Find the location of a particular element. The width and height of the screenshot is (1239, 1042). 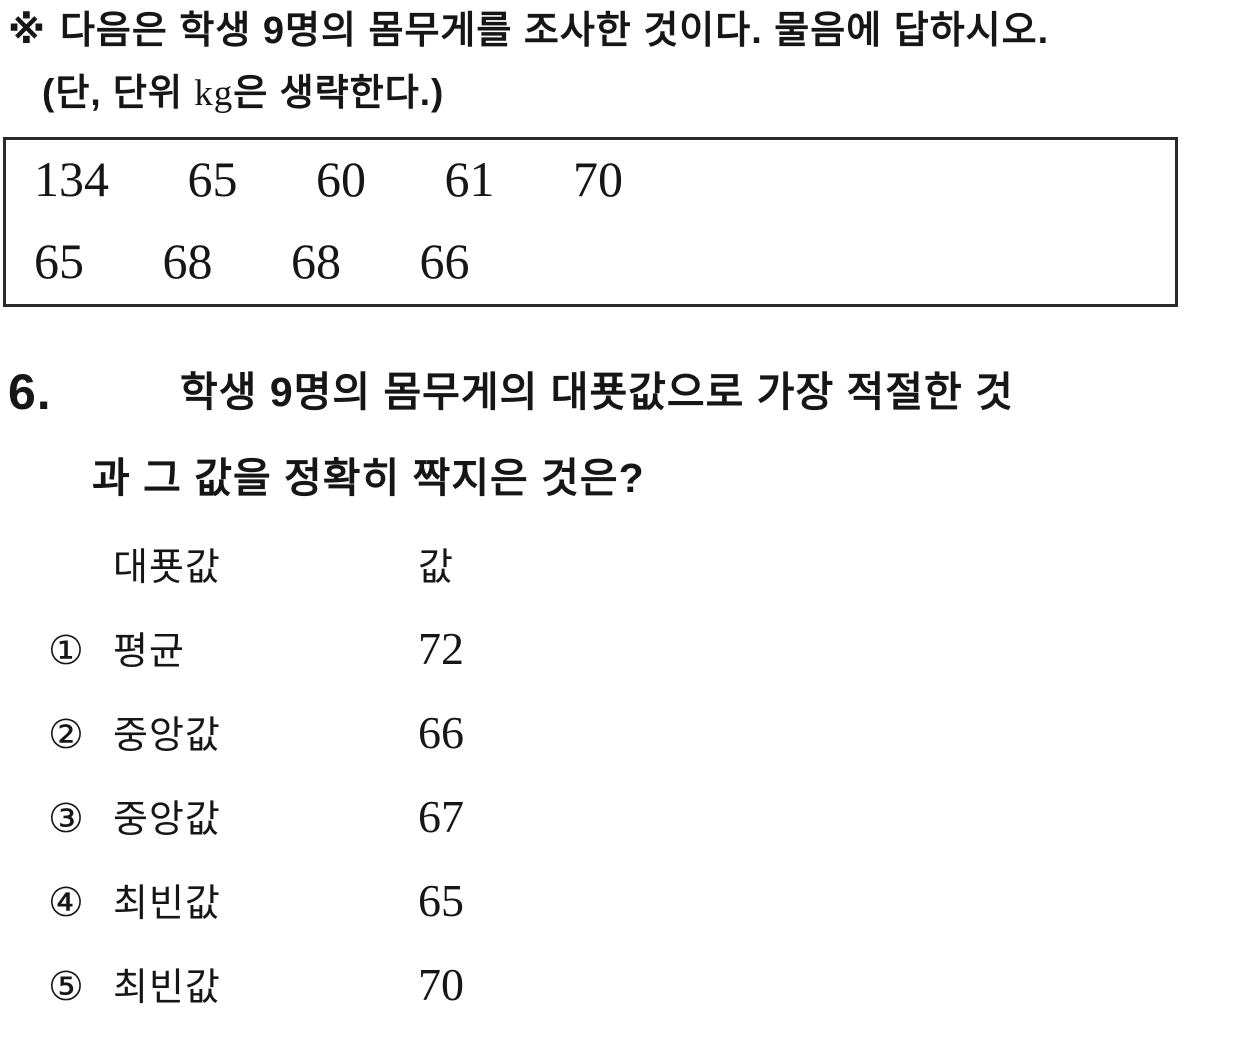

choice-3-marker: ③ is located at coordinates (66, 819).